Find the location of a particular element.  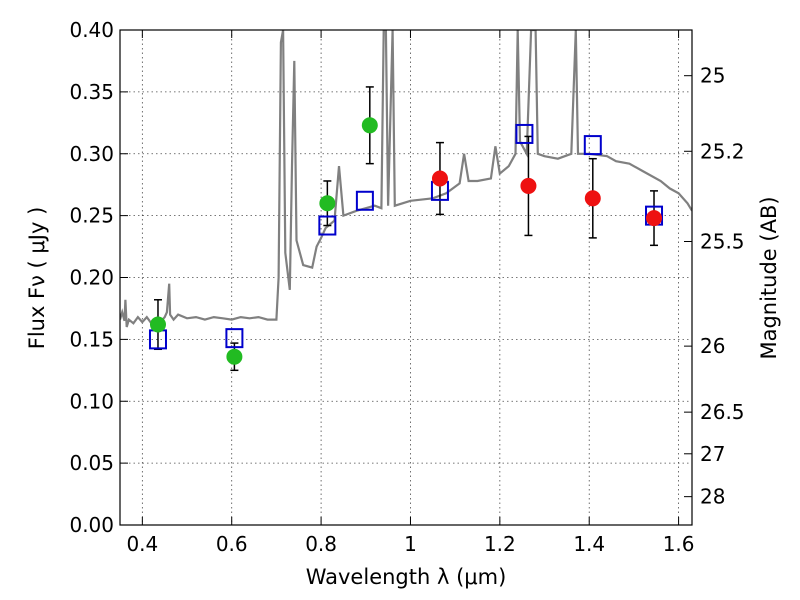

x-tick-label: 0.4 is located at coordinates (142, 544).